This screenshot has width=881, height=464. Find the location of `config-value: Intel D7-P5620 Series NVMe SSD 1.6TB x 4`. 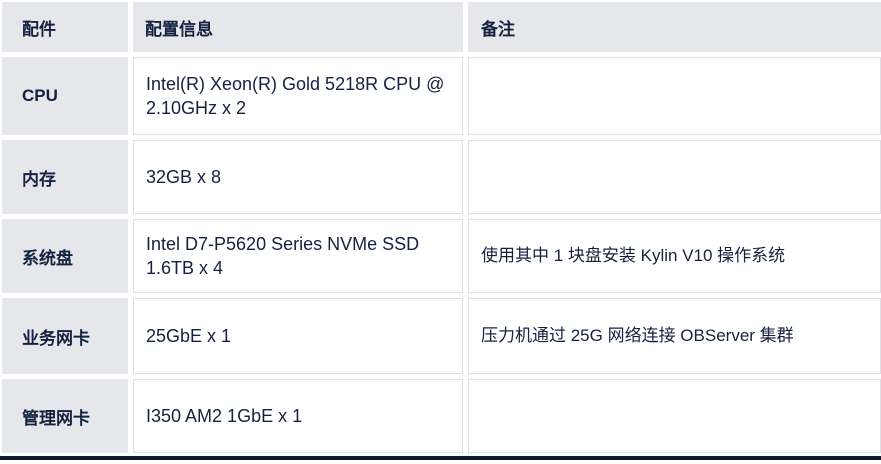

config-value: Intel D7-P5620 Series NVMe SSD 1.6TB x 4 is located at coordinates (298, 256).